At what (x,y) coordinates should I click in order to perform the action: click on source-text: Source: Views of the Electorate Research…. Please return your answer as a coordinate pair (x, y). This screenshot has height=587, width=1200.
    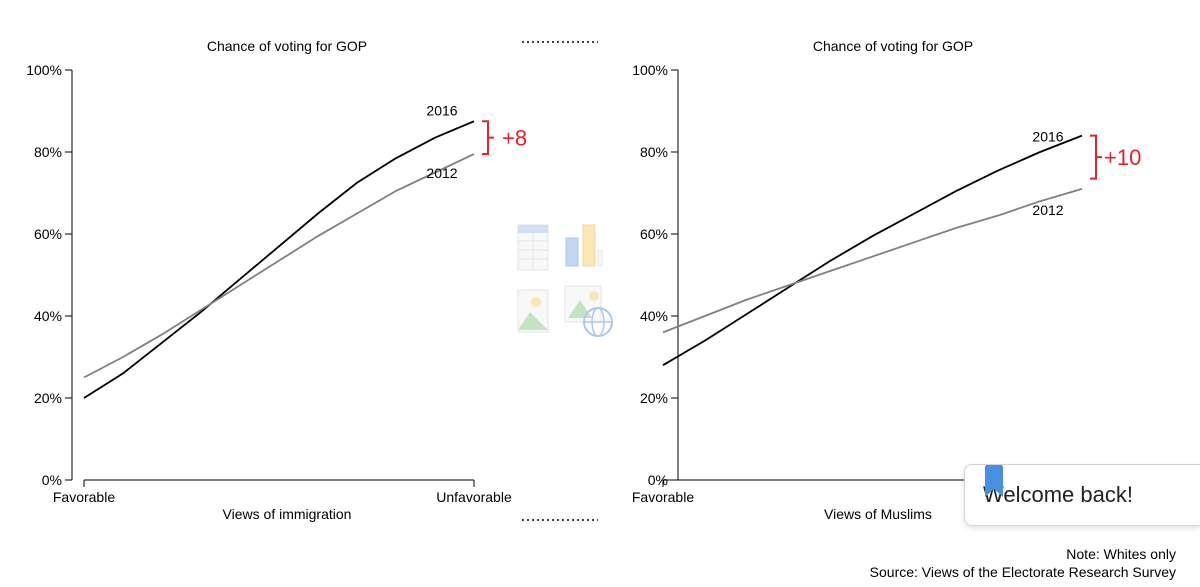
    Looking at the image, I should click on (1022, 572).